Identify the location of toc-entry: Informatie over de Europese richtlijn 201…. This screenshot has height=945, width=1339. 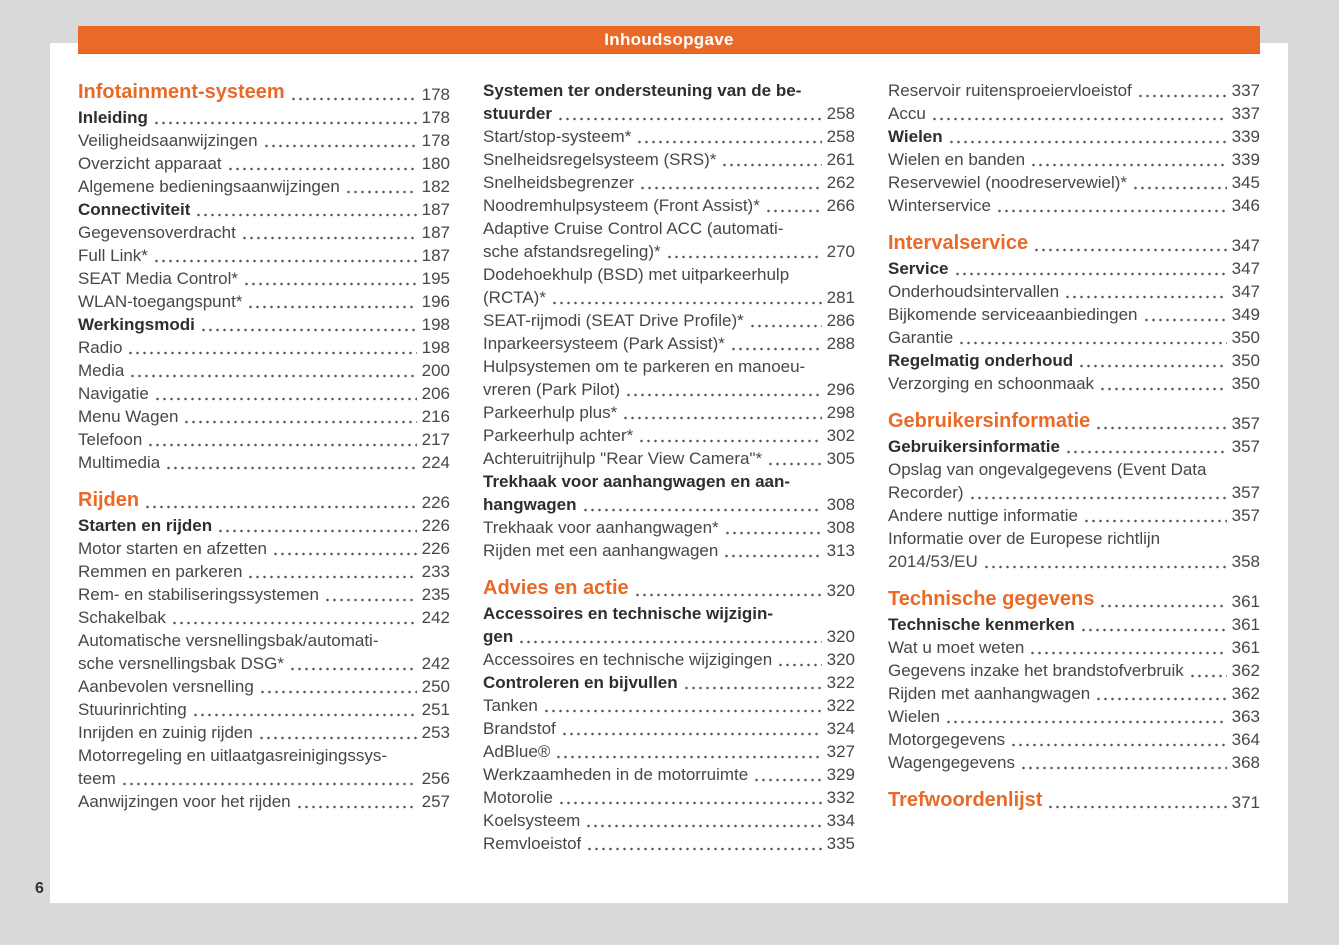
(1074, 550).